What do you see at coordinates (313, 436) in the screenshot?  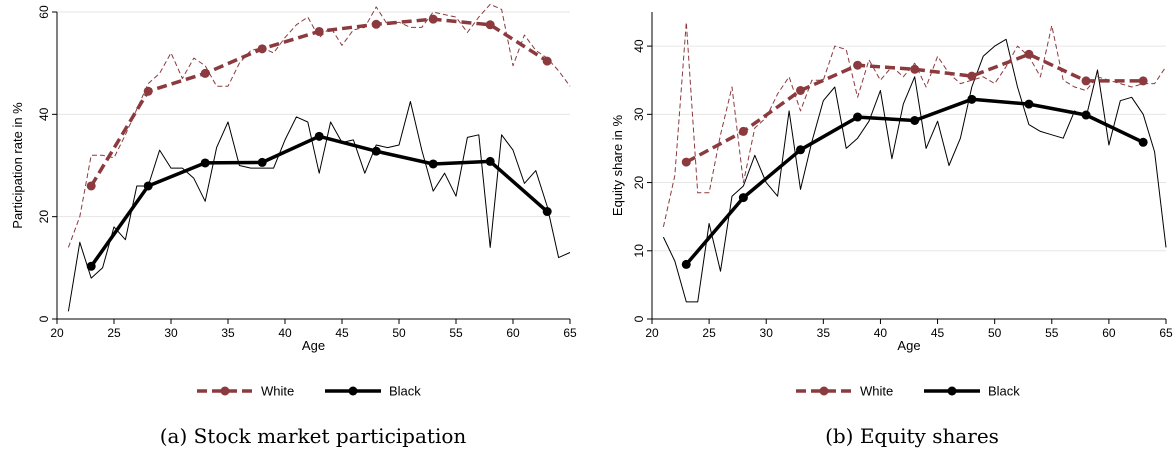 I see `figure-caption: (a) Stock market participation` at bounding box center [313, 436].